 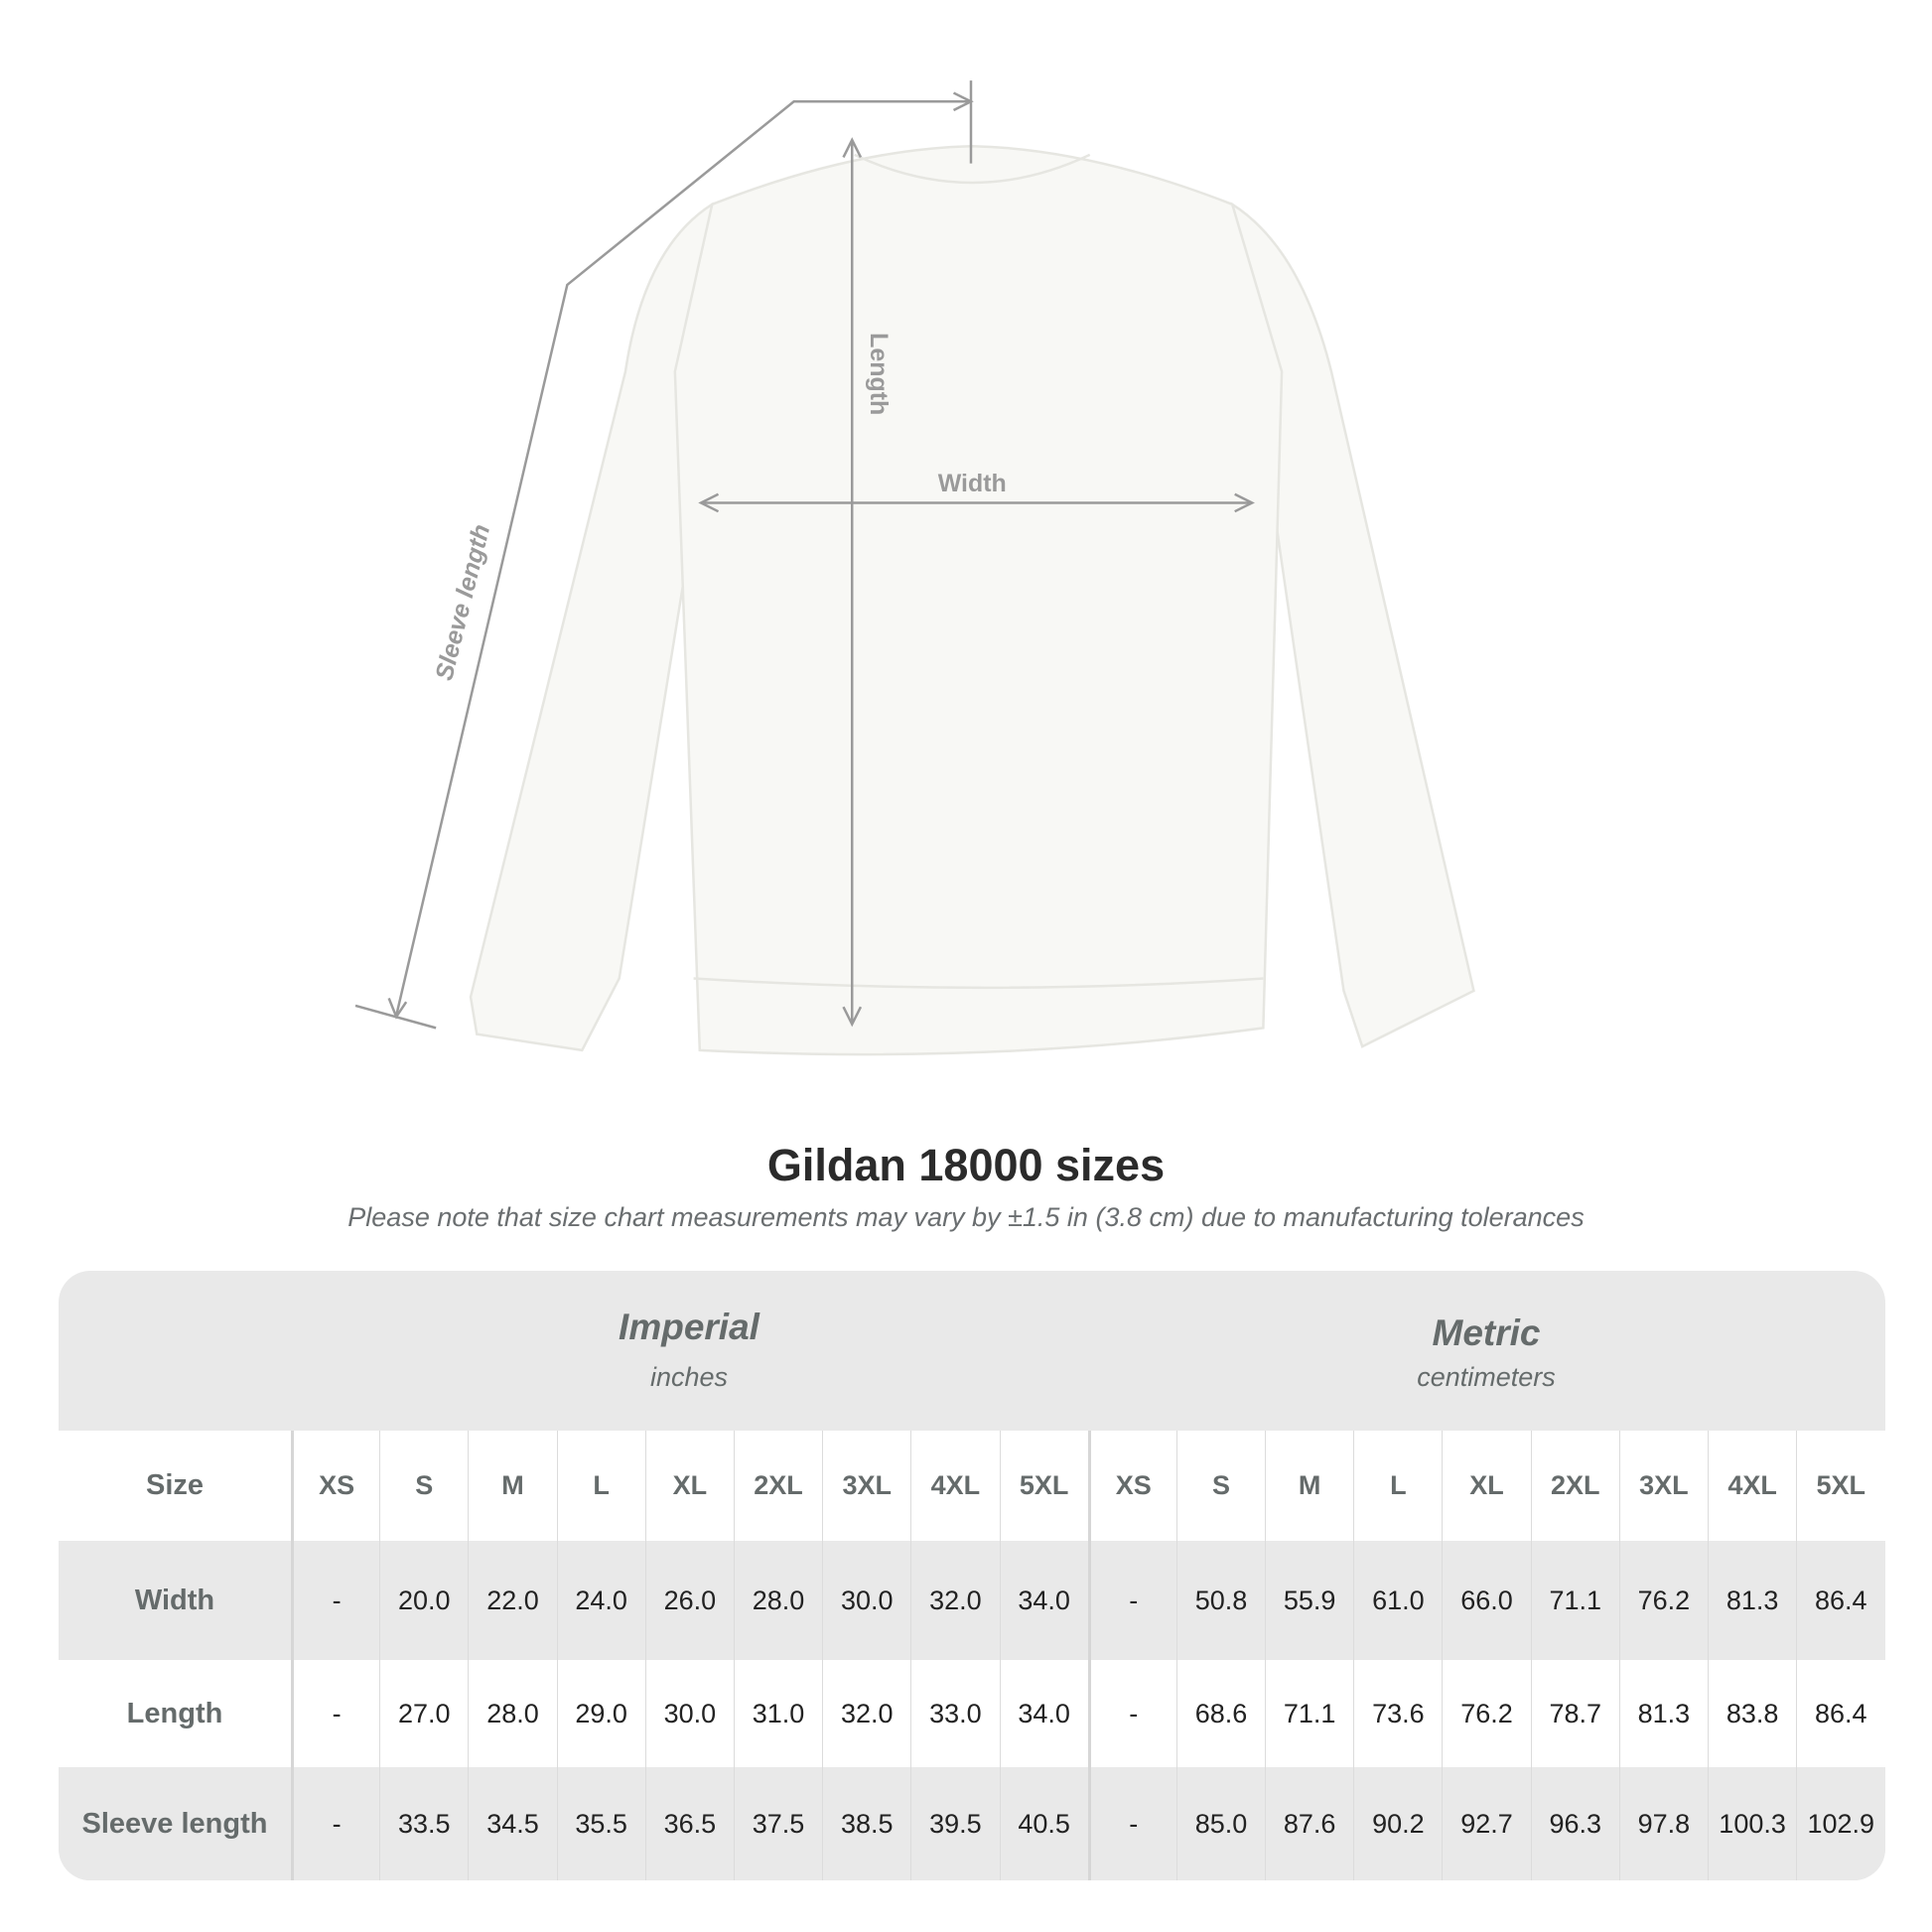 I want to click on metric-header: Metric centimeters, so click(x=1486, y=1351).